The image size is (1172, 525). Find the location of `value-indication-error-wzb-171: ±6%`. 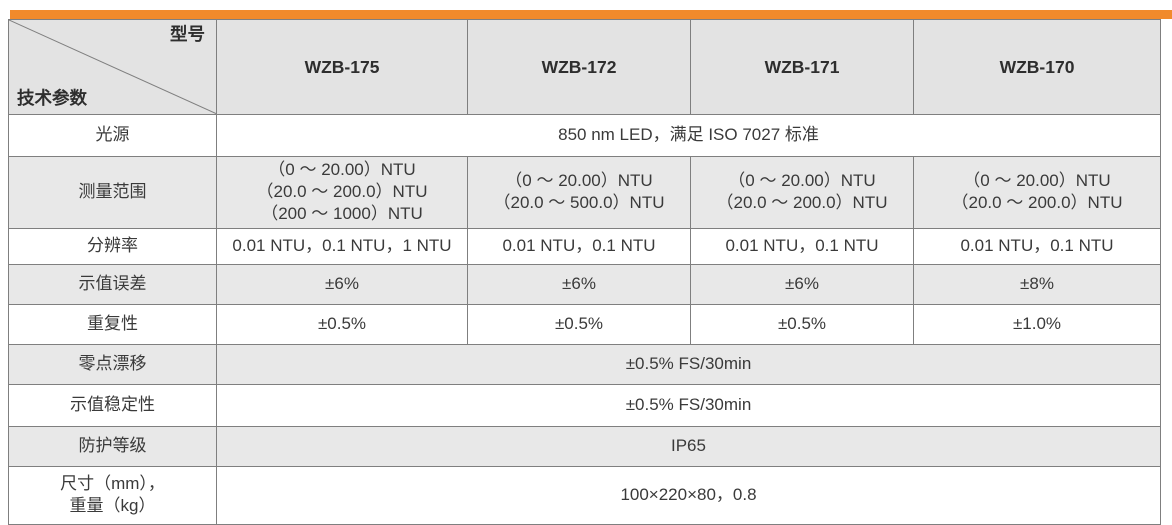

value-indication-error-wzb-171: ±6% is located at coordinates (802, 284).